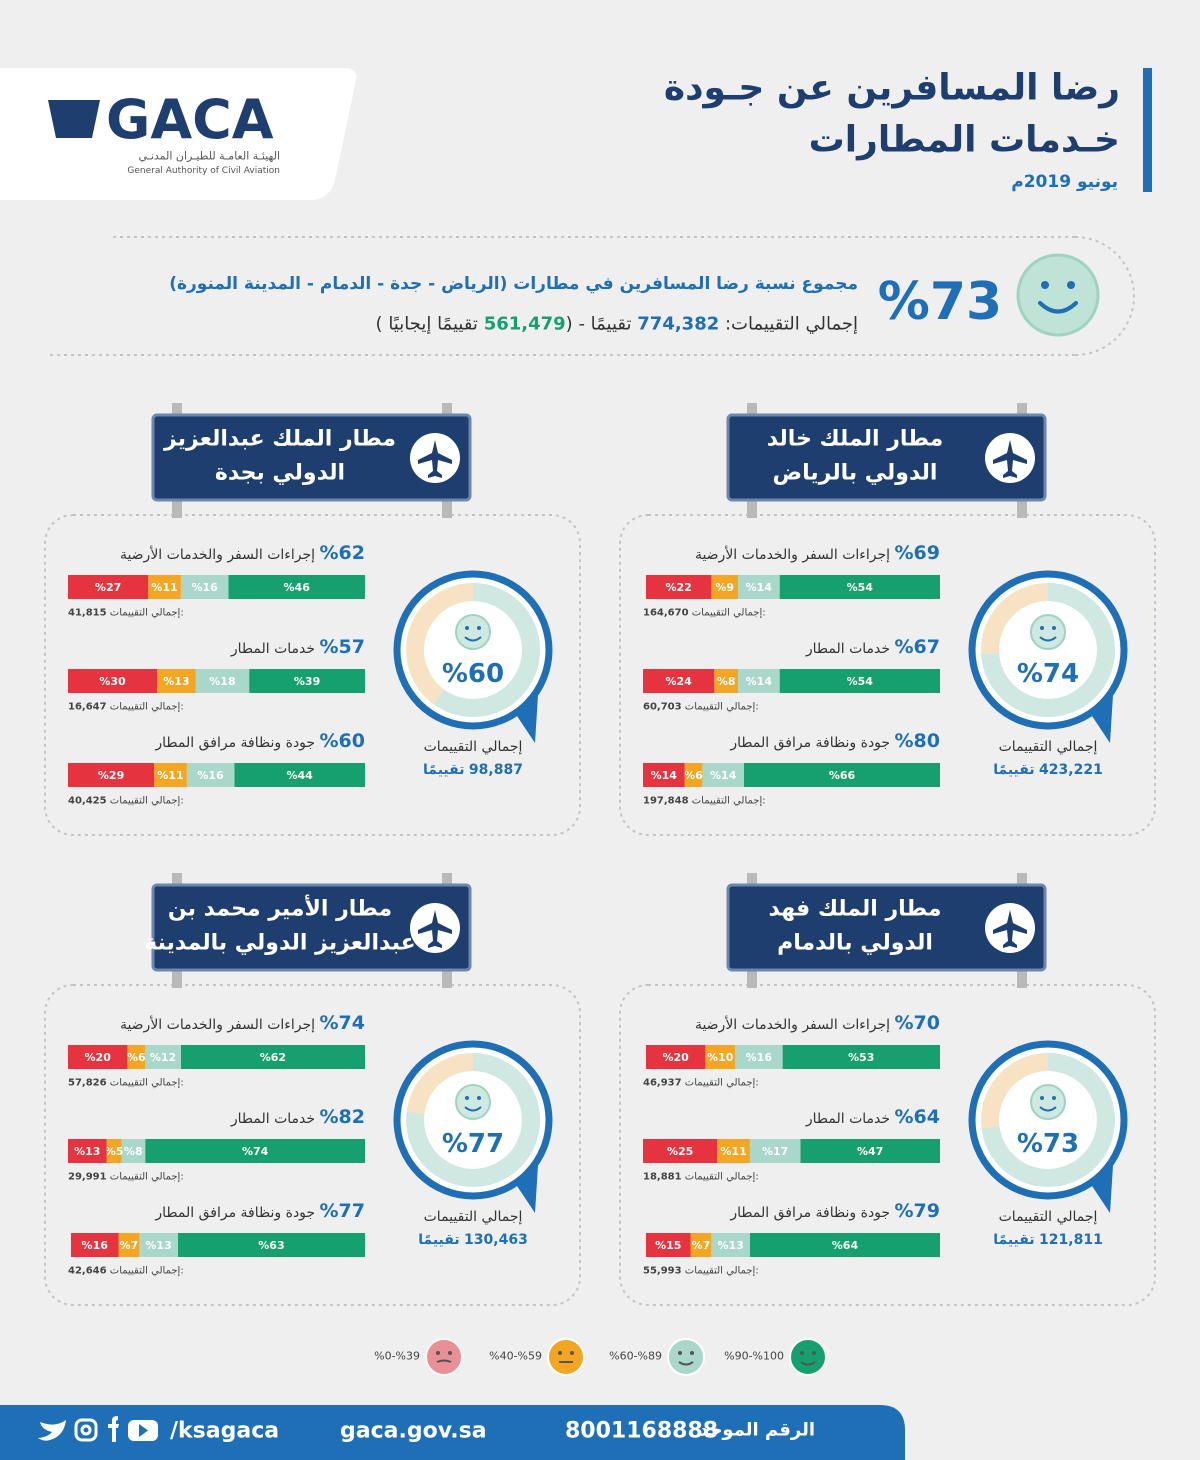  I want to click on title: خـدمات المطارات, so click(964, 140).